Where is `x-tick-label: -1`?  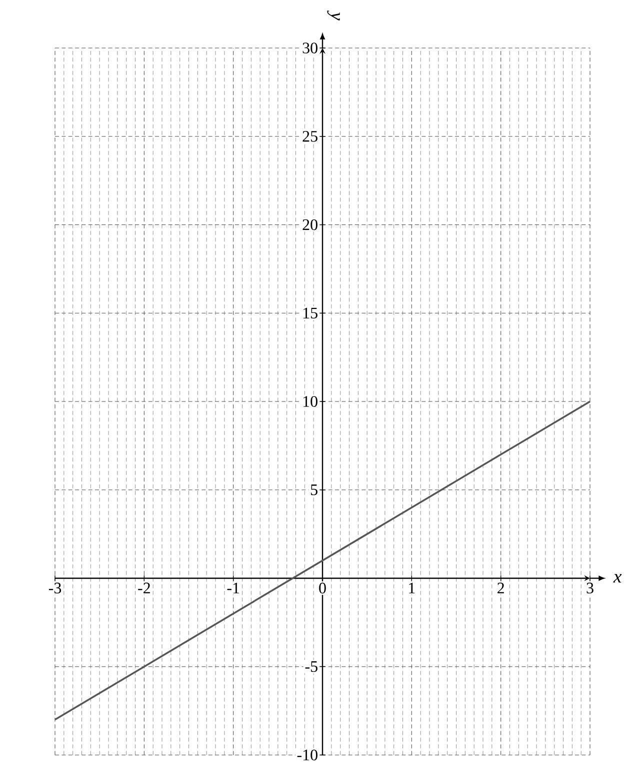
x-tick-label: -1 is located at coordinates (233, 588).